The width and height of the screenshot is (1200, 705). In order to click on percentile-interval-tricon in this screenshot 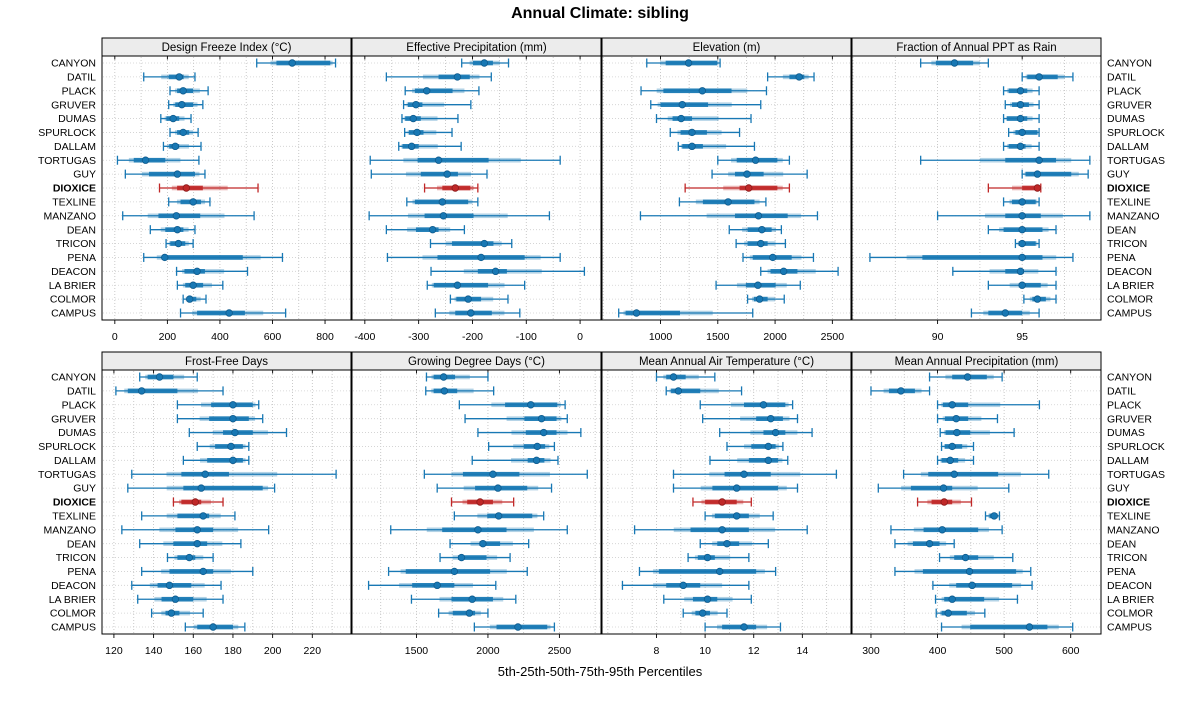, I will do `click(475, 558)`.